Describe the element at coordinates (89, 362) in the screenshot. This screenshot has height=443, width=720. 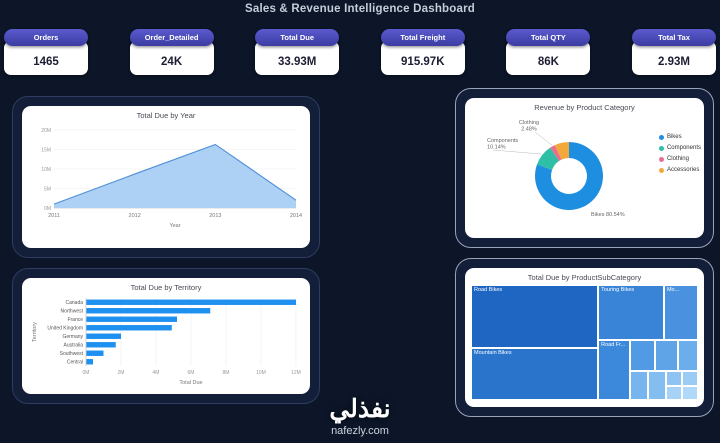
I see `bar-central` at that location.